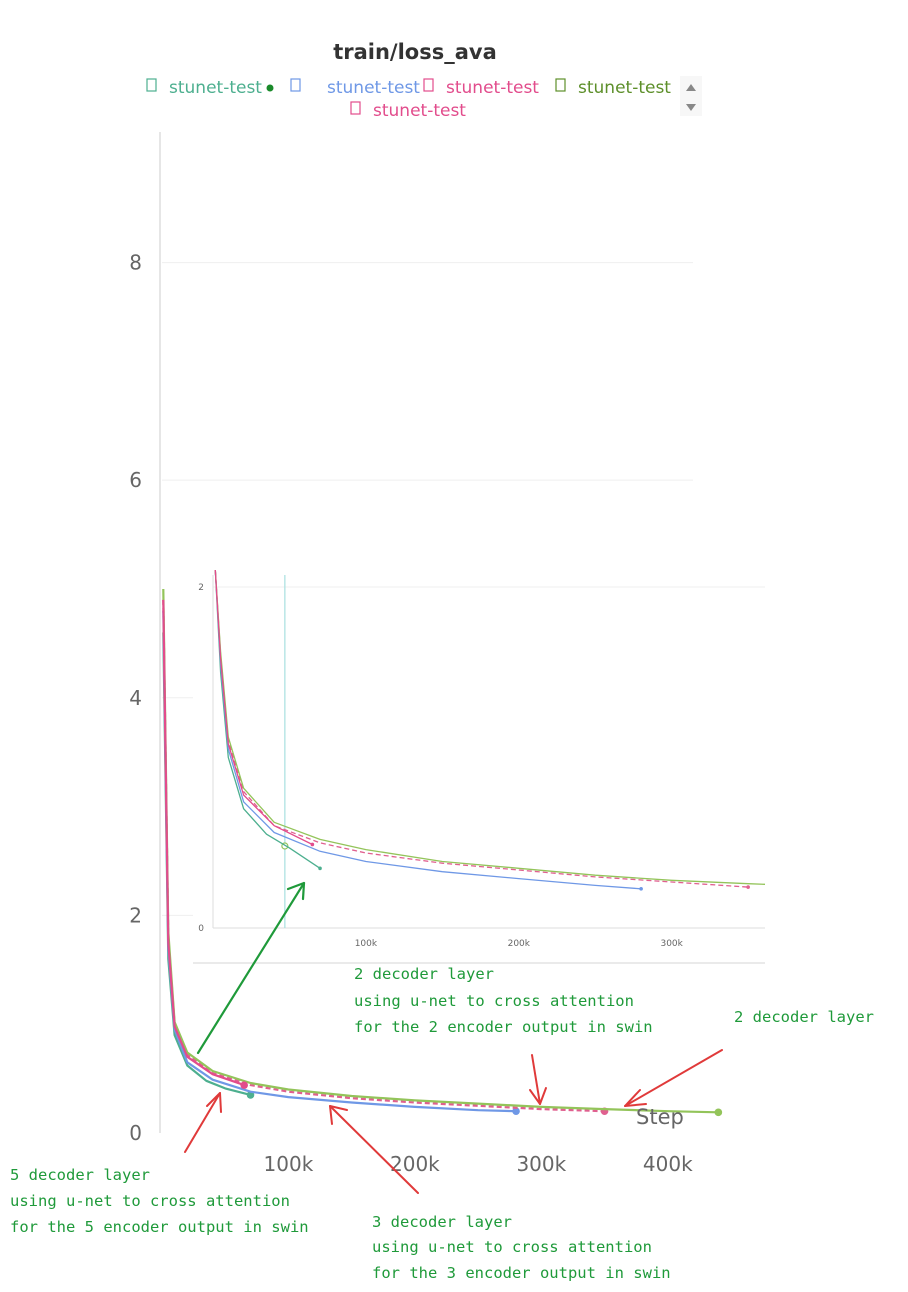 The image size is (908, 1292). I want to click on scroll-up-icon, so click(691, 87).